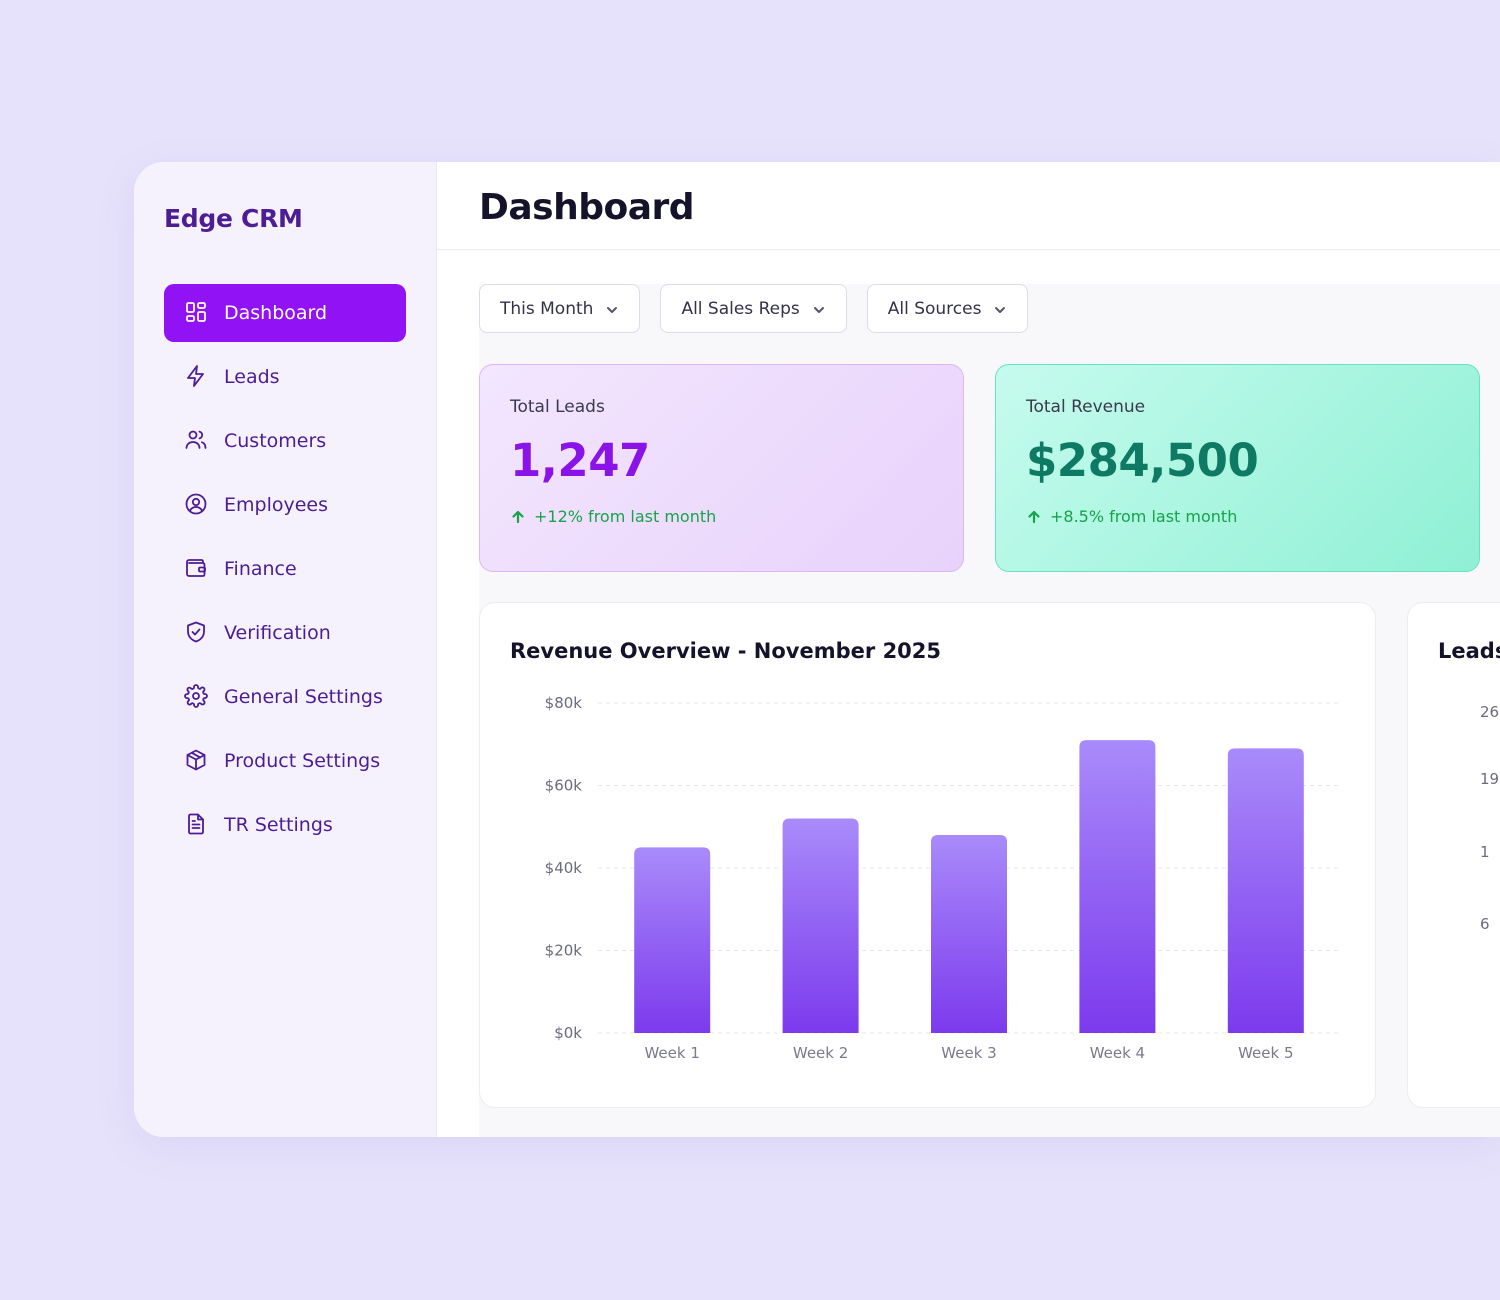 Image resolution: width=1500 pixels, height=1300 pixels. I want to click on filter-label: This Month, so click(547, 308).